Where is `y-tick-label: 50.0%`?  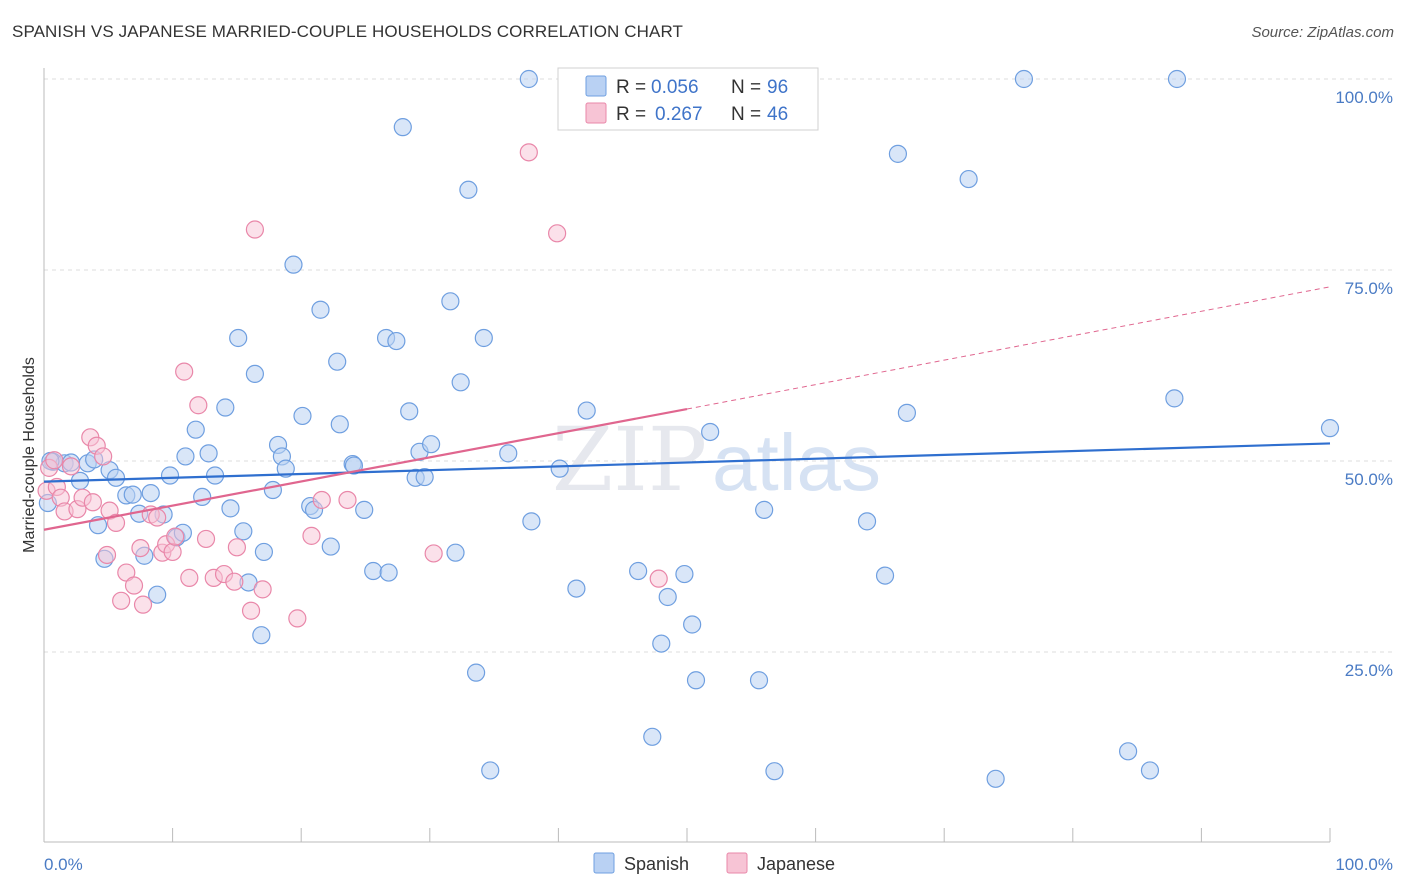 y-tick-label: 50.0% is located at coordinates (1369, 479).